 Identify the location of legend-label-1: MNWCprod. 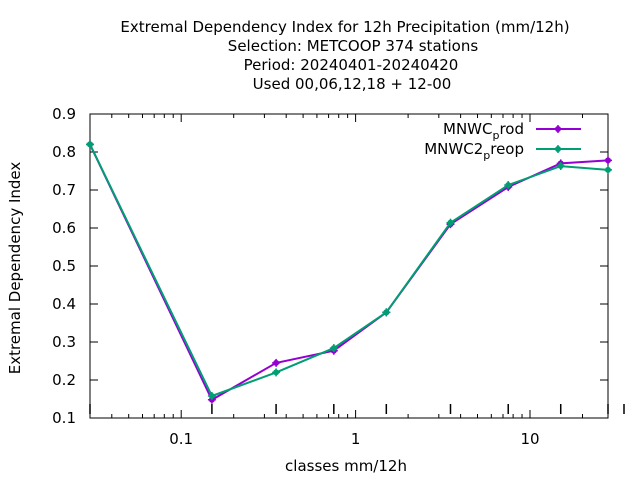
(483, 131).